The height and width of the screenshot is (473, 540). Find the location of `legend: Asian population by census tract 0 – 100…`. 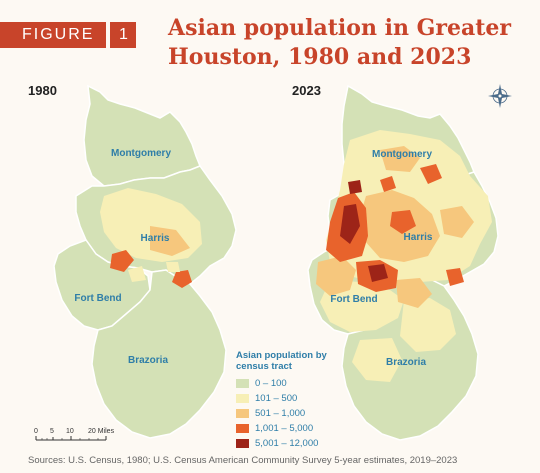

legend: Asian population by census tract 0 – 100… is located at coordinates (291, 400).